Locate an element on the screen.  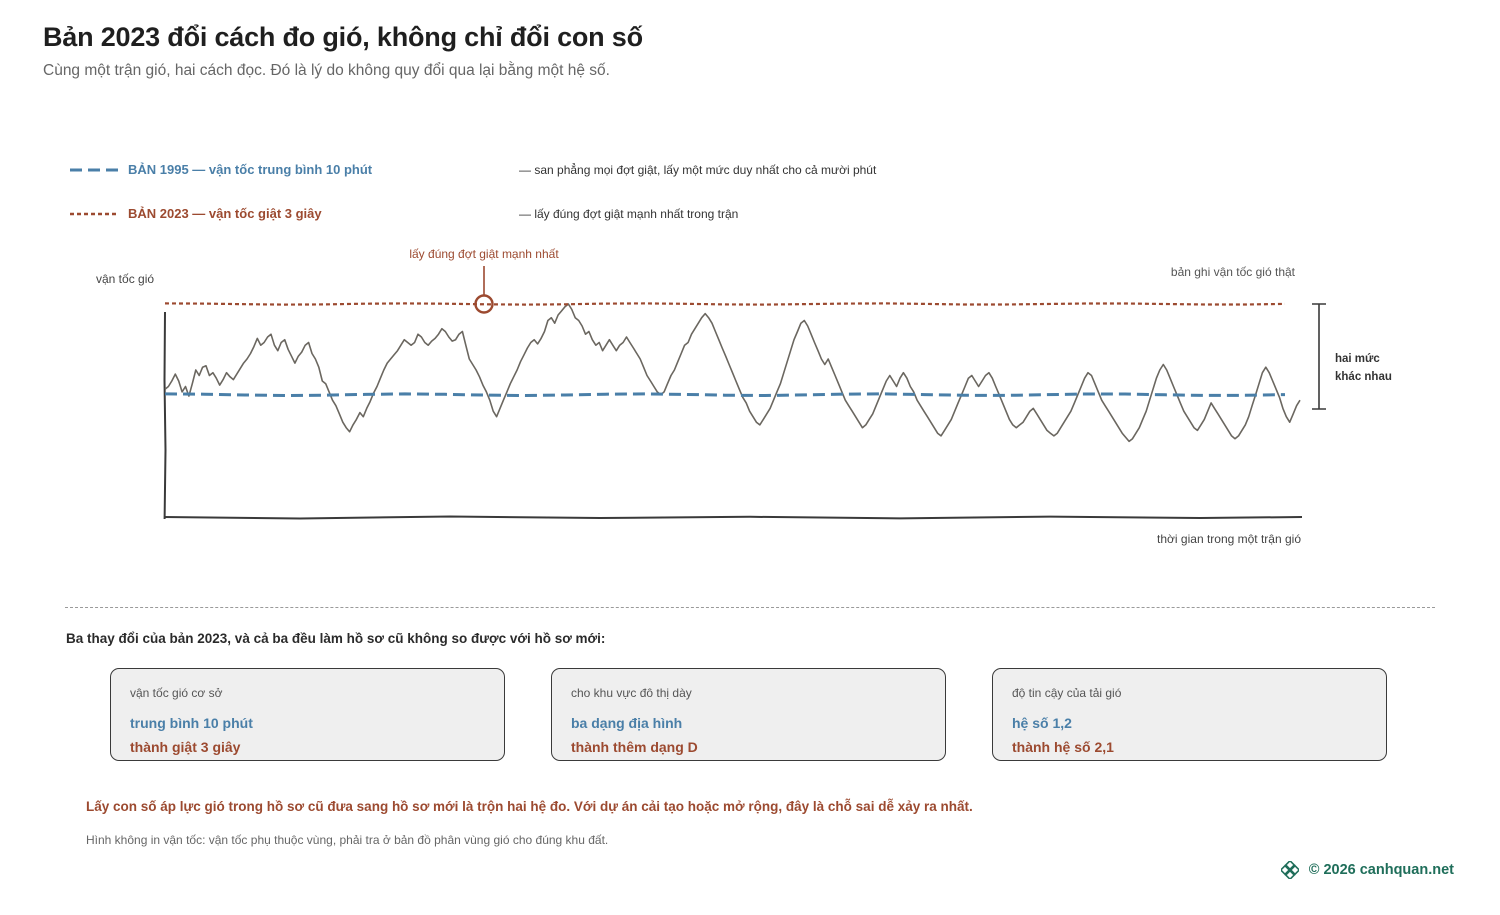
legend-note-2023: — lấy đúng đợt giật mạnh nhất trong trận is located at coordinates (628, 214).